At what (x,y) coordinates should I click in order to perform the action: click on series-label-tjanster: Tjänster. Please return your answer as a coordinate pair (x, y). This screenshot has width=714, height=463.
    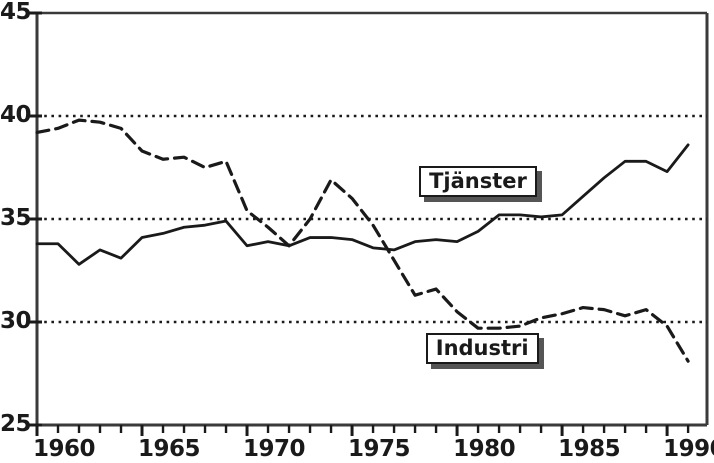
    Looking at the image, I should click on (478, 182).